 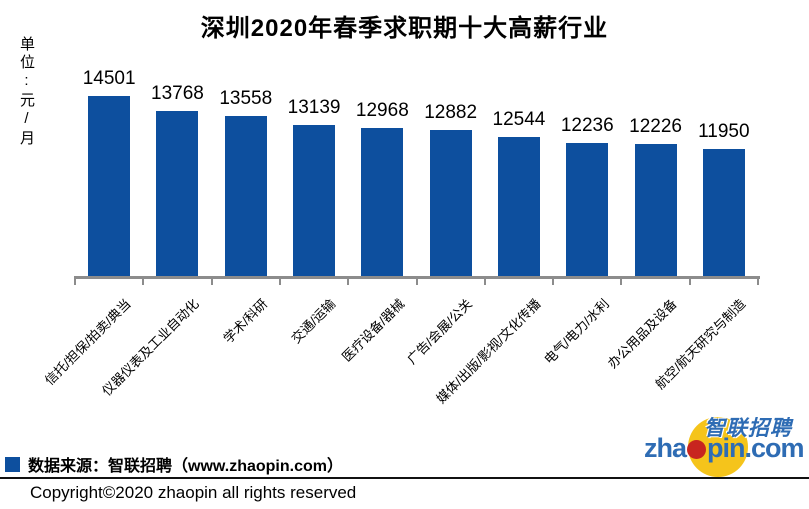 What do you see at coordinates (697, 449) in the screenshot?
I see `logo-red-dot-icon` at bounding box center [697, 449].